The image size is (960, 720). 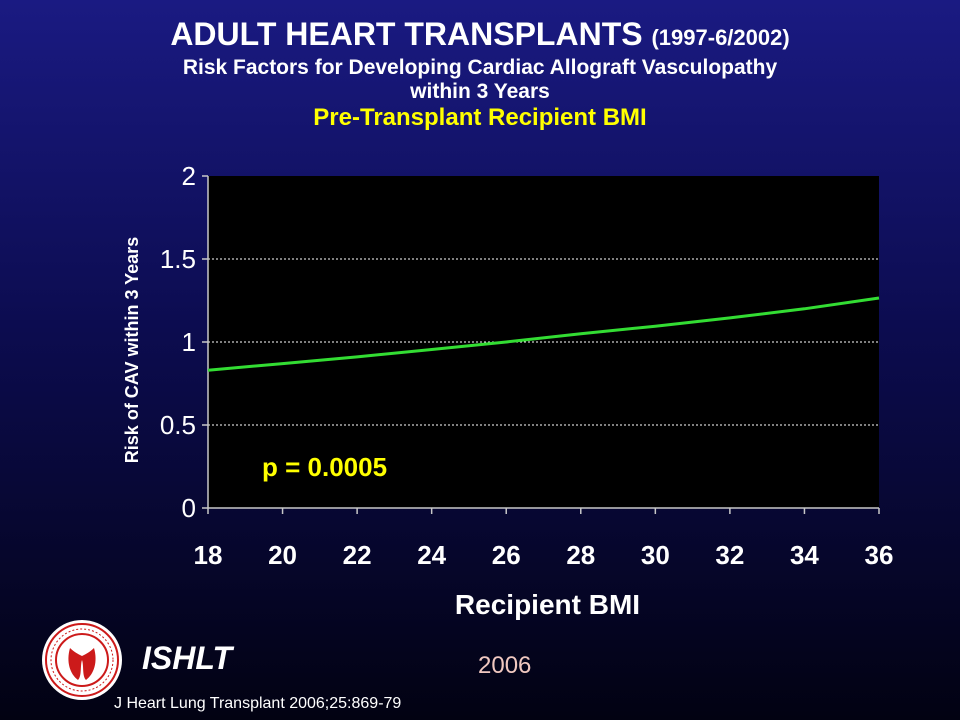 I want to click on y-tick-label: 1.5, so click(x=178, y=259).